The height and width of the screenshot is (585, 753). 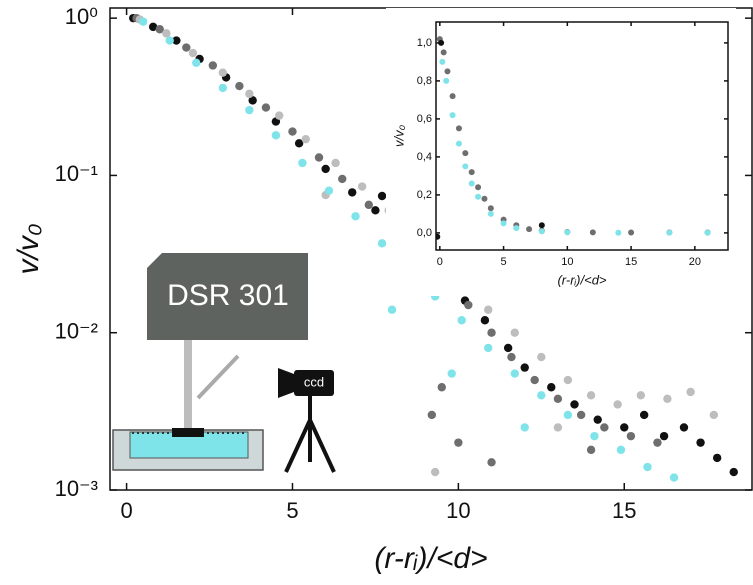 I want to click on plot-area, so click(x=573, y=138).